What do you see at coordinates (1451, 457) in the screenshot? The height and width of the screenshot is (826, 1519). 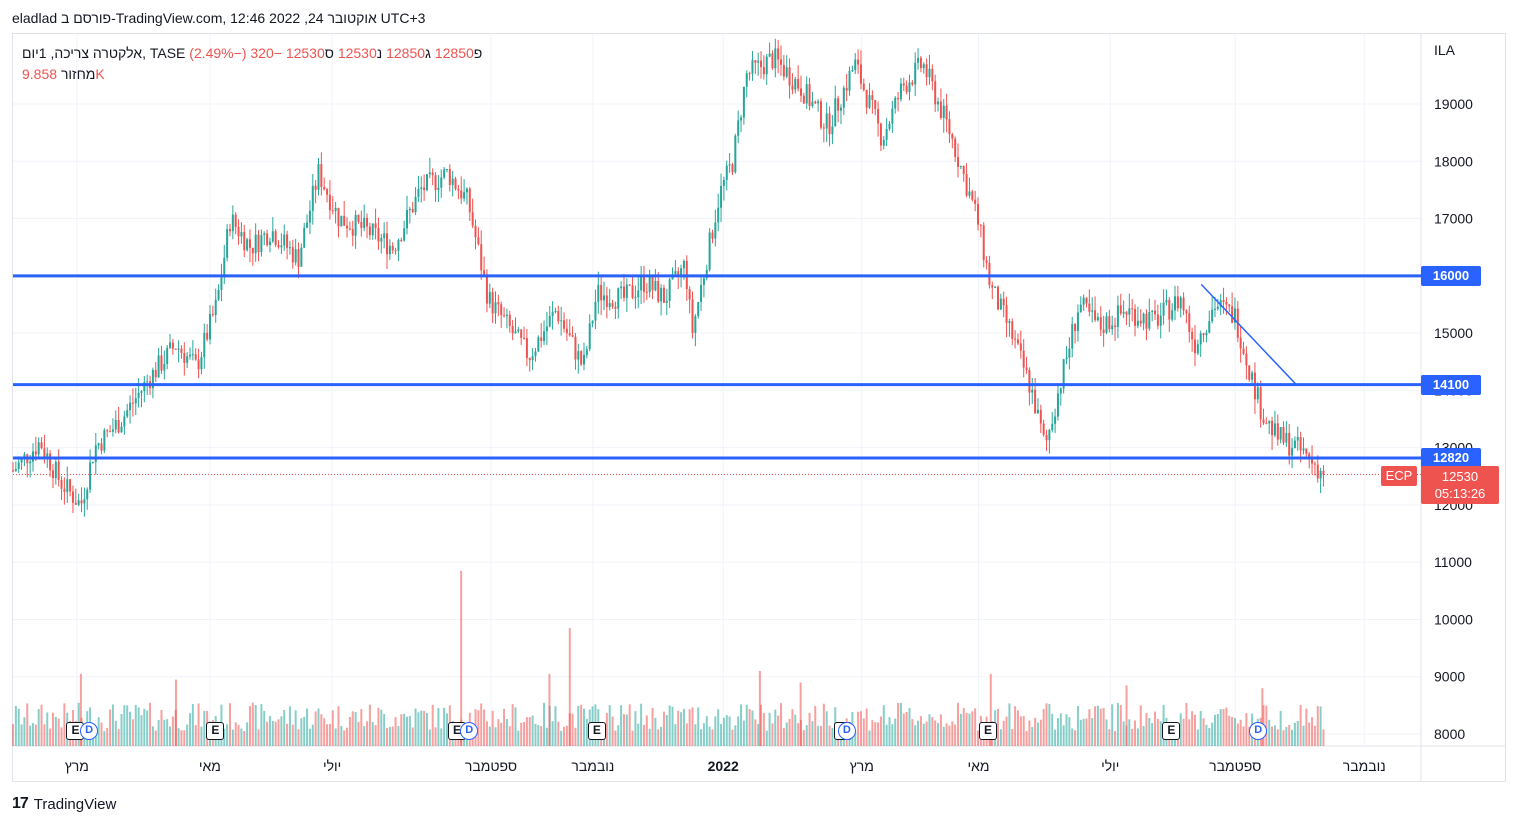 I see `level-tag-12820: 12820` at bounding box center [1451, 457].